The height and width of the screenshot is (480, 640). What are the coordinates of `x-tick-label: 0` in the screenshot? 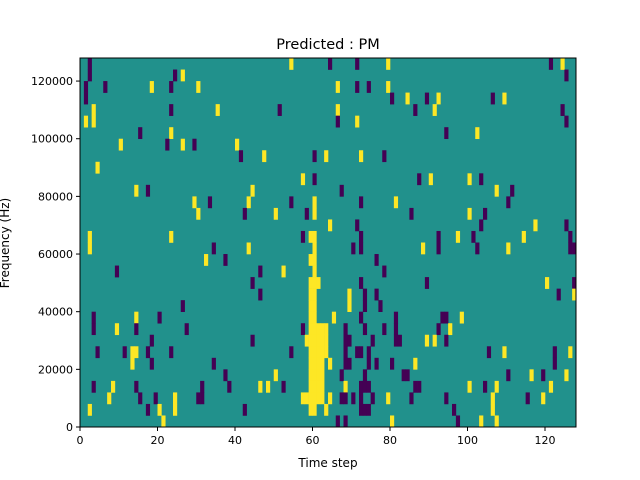 It's located at (80, 440).